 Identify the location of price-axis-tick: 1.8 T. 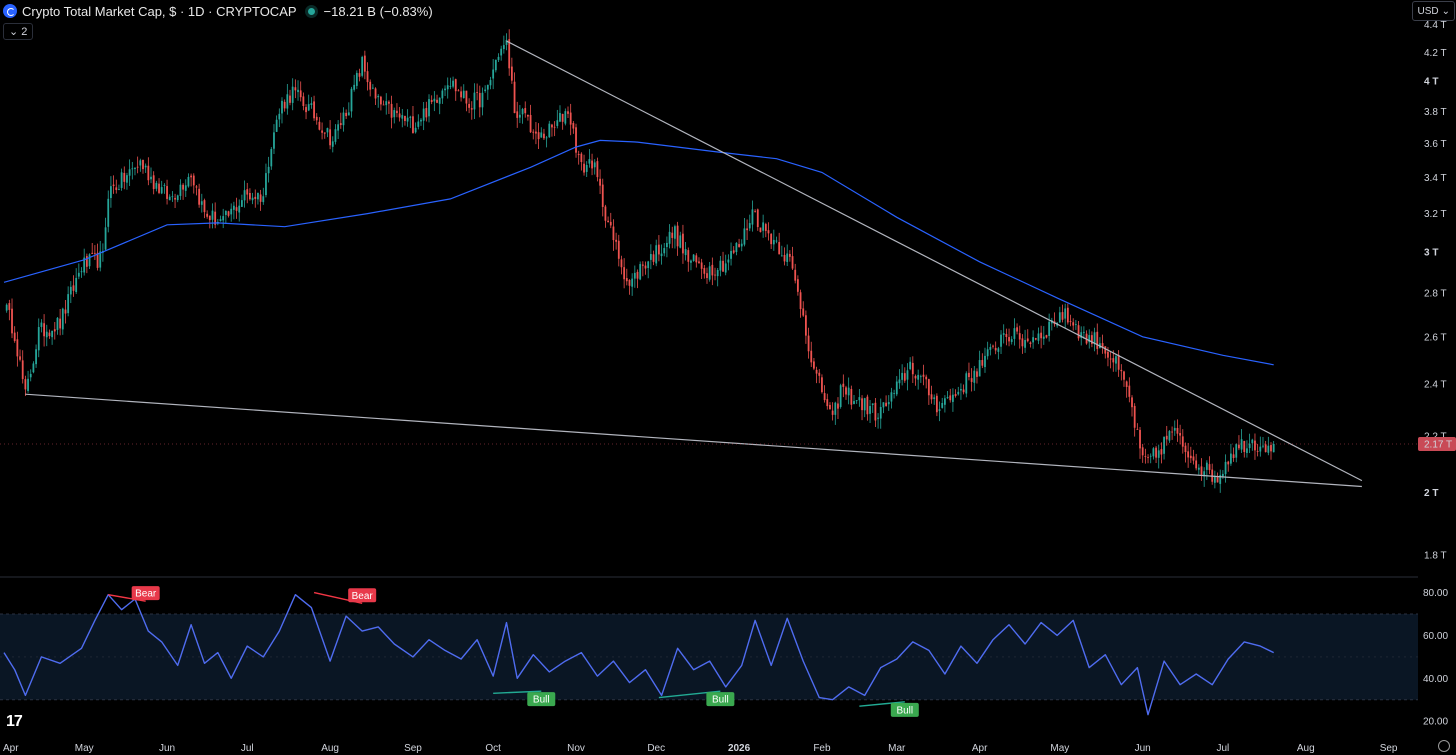
(1435, 555).